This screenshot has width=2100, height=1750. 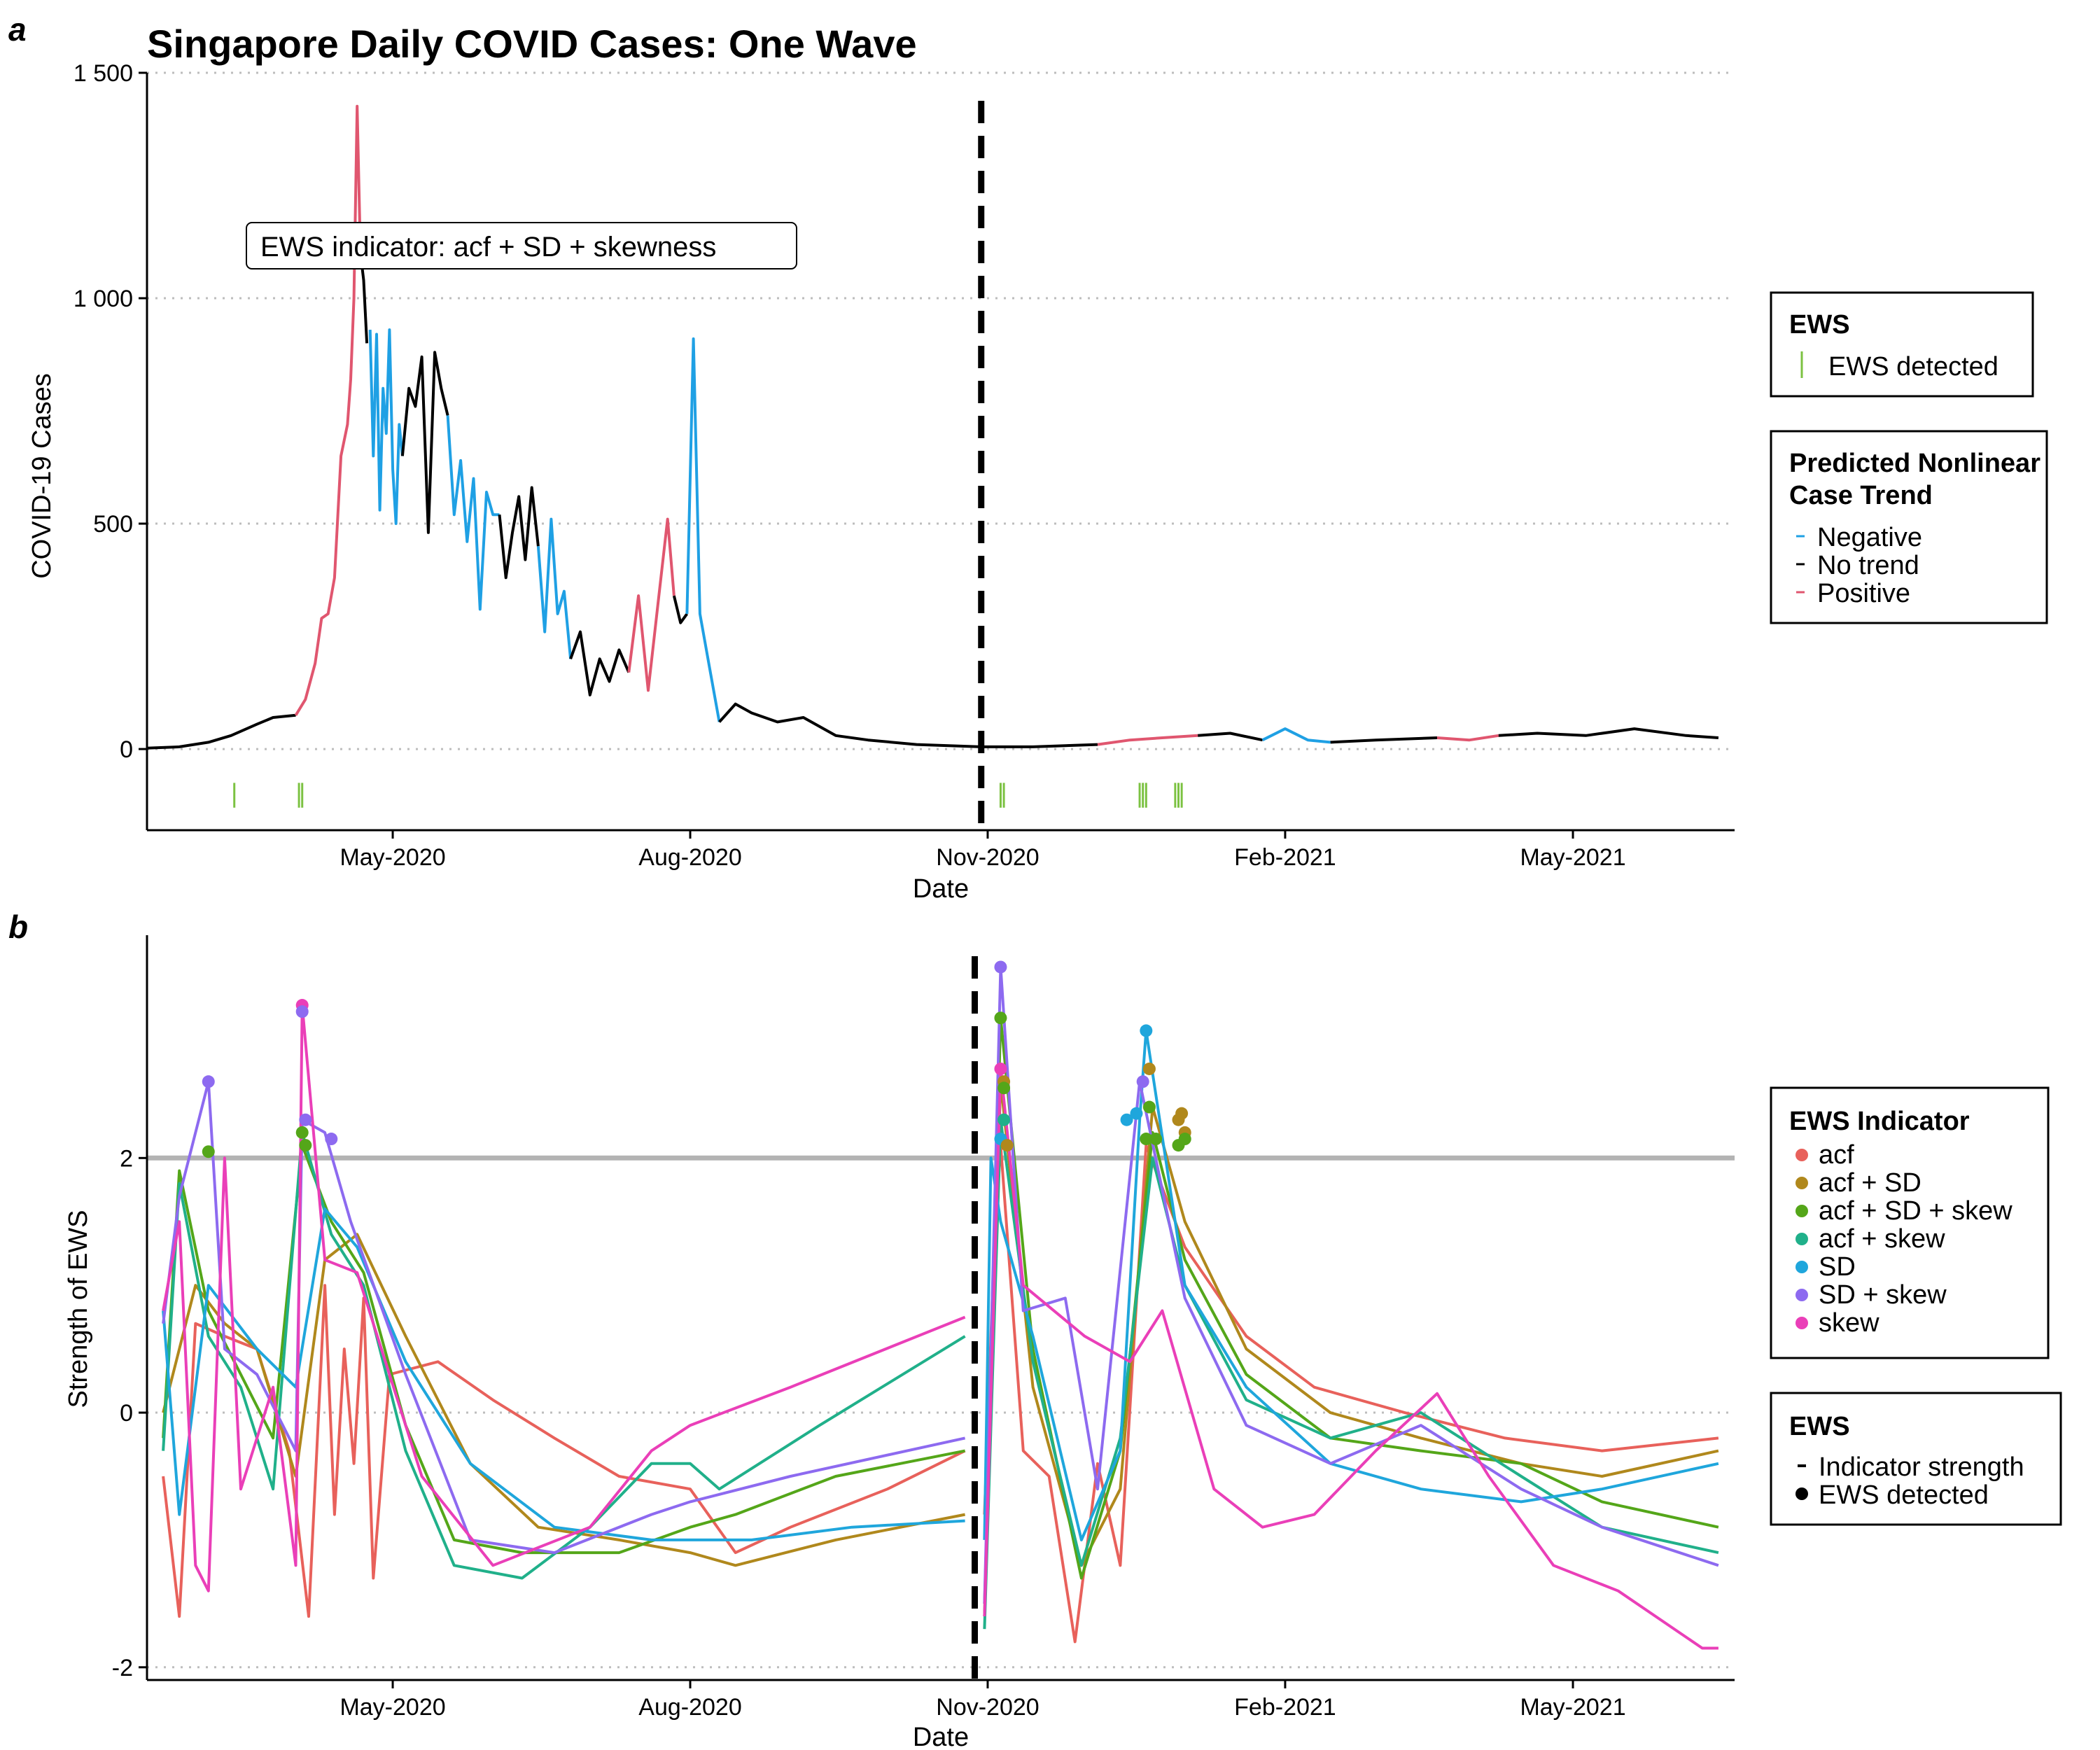 What do you see at coordinates (392, 1707) in the screenshot?
I see `x-tick-label: May-2020` at bounding box center [392, 1707].